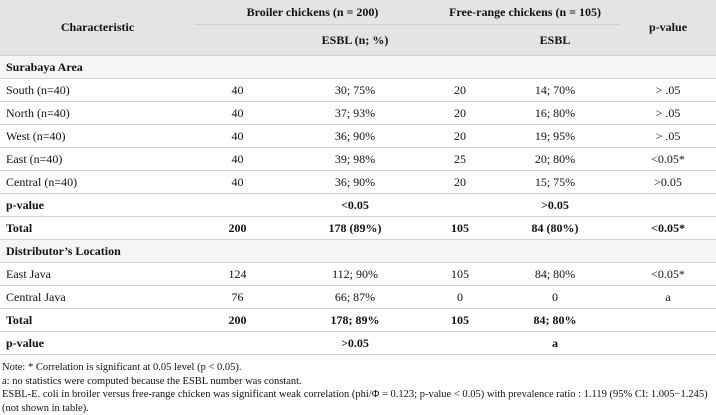 This screenshot has width=716, height=415. What do you see at coordinates (555, 136) in the screenshot?
I see `table-cell: 19; 95%` at bounding box center [555, 136].